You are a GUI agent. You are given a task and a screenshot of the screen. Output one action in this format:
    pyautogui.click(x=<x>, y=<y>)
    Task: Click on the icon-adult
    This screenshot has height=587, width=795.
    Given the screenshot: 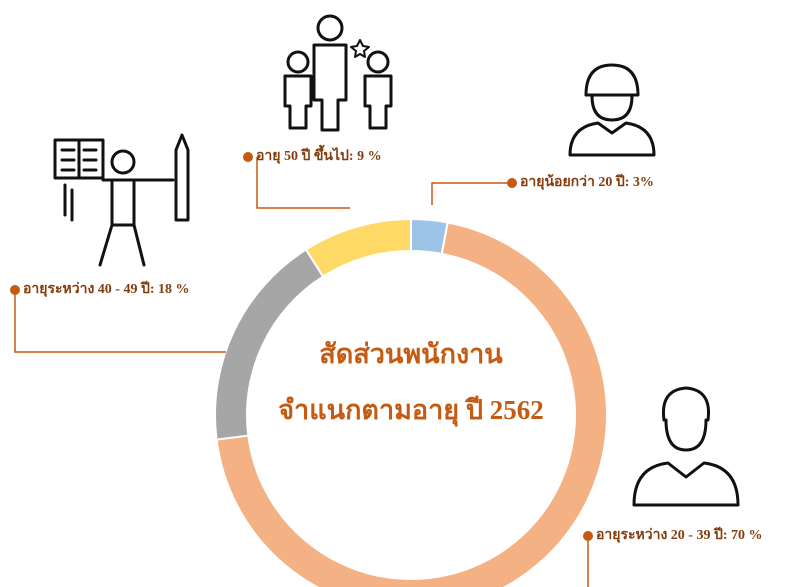 What is the action you would take?
    pyautogui.click(x=686, y=446)
    